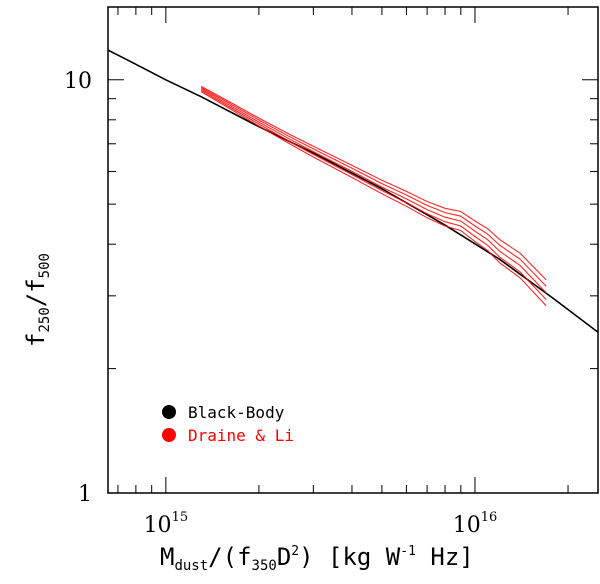  What do you see at coordinates (228, 424) in the screenshot?
I see `legend: Black-Body Draine & Li` at bounding box center [228, 424].